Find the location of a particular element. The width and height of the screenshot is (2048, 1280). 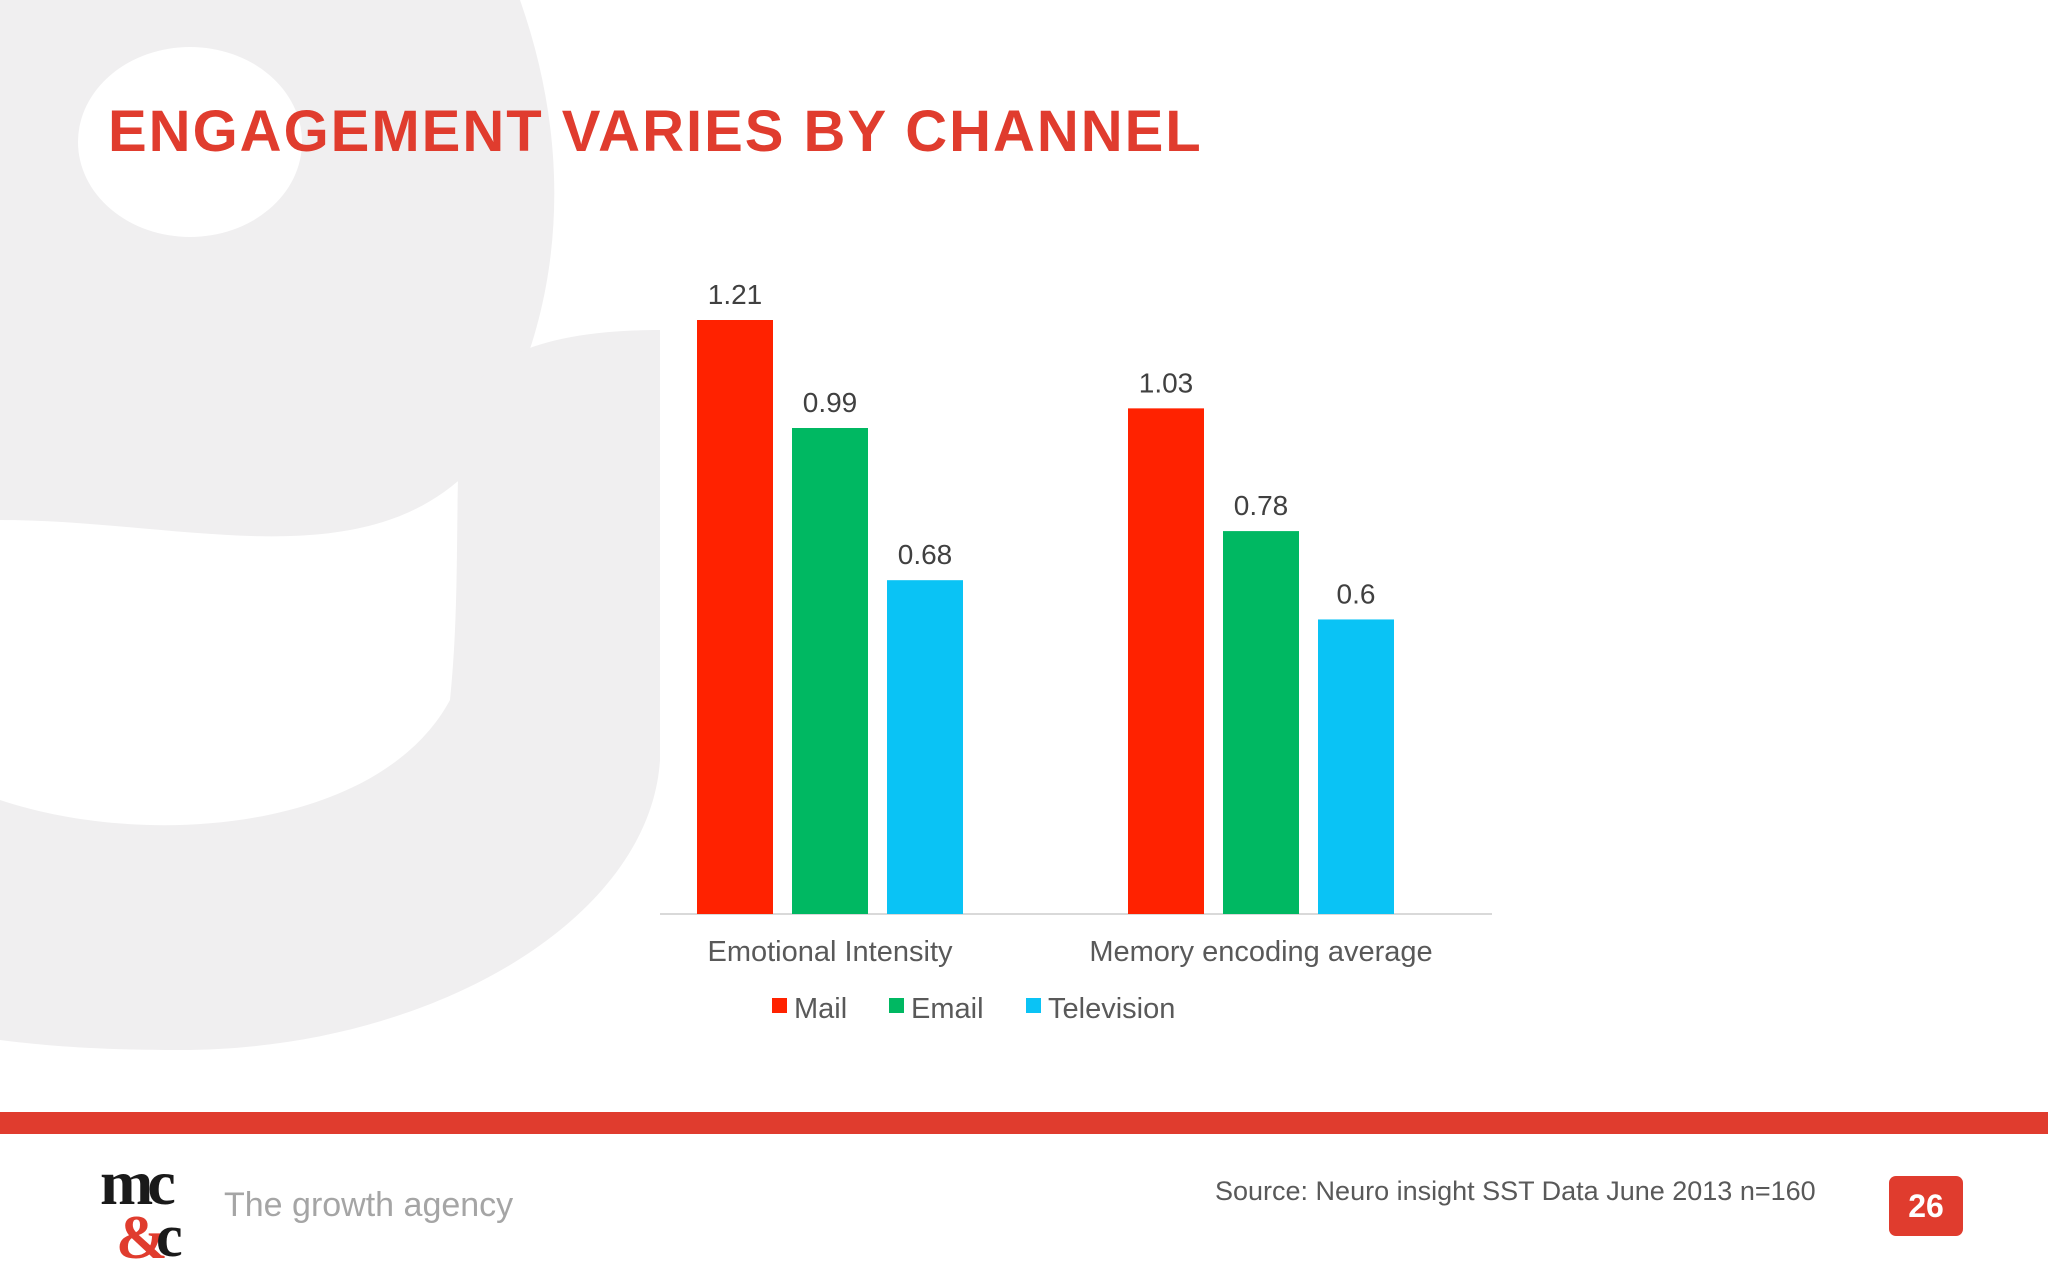

data-label-mail-2: 1.03 is located at coordinates (1166, 382).